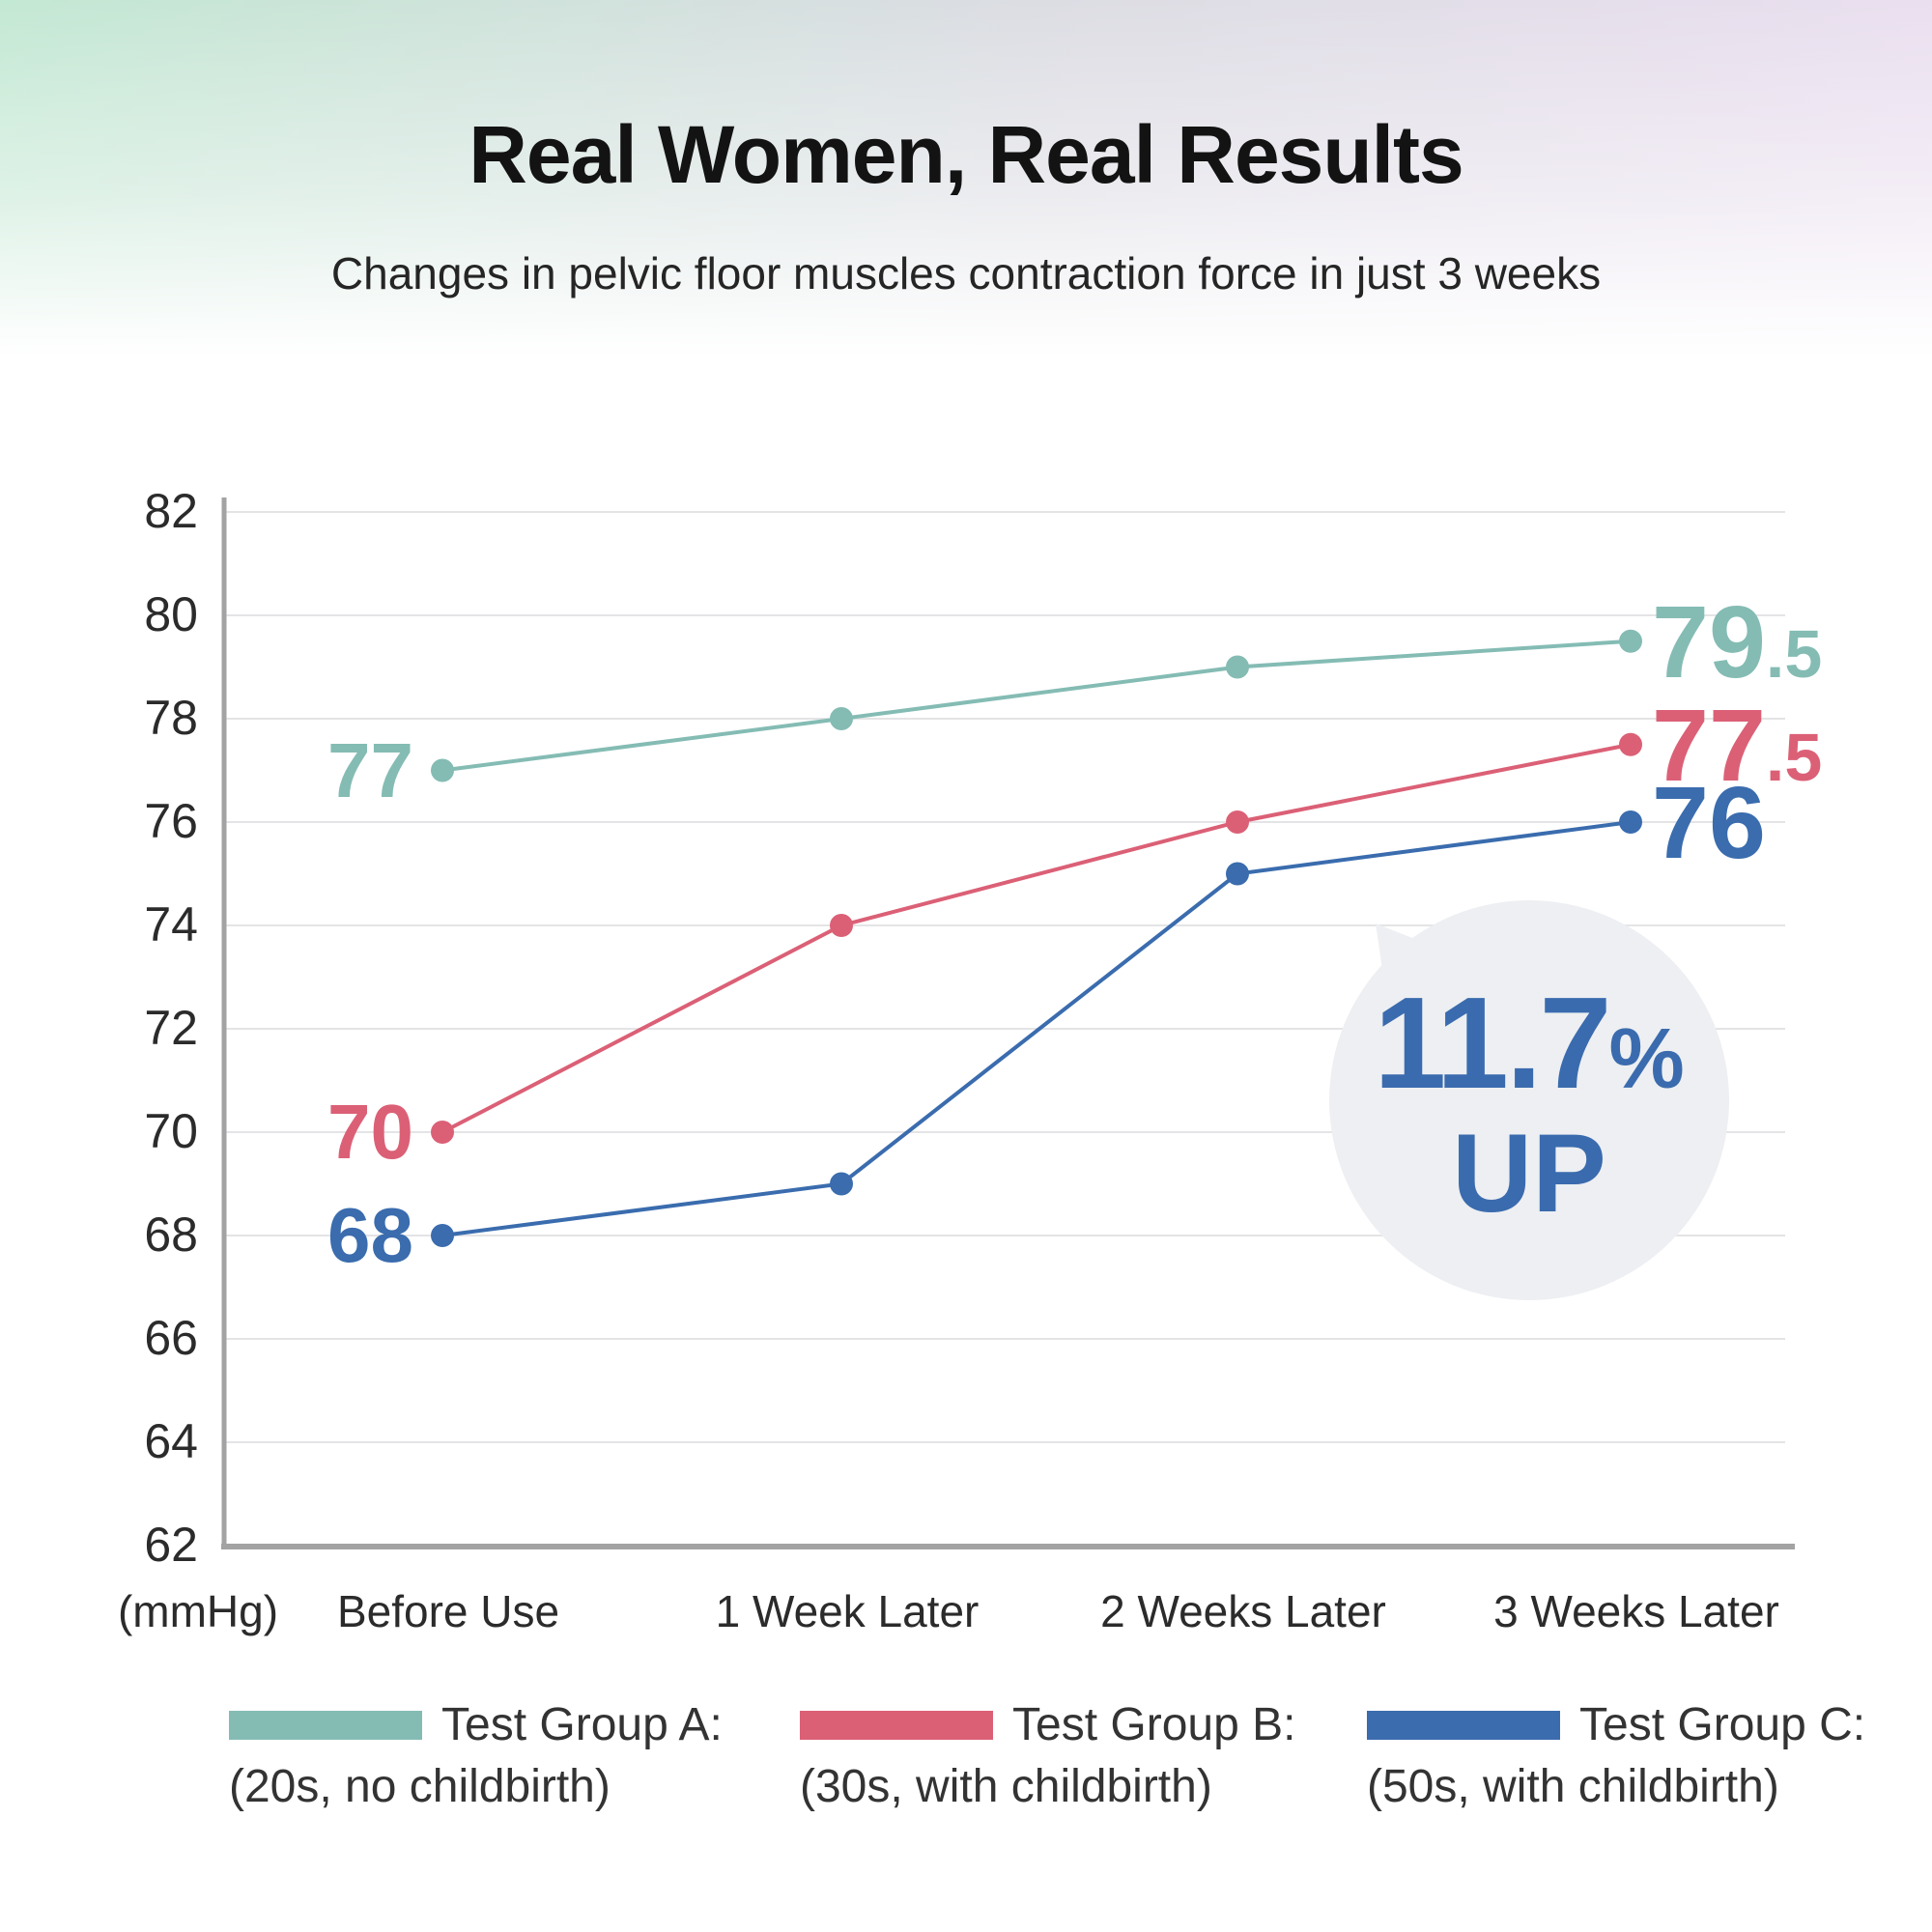  I want to click on y-tick-label-82: 82, so click(171, 511).